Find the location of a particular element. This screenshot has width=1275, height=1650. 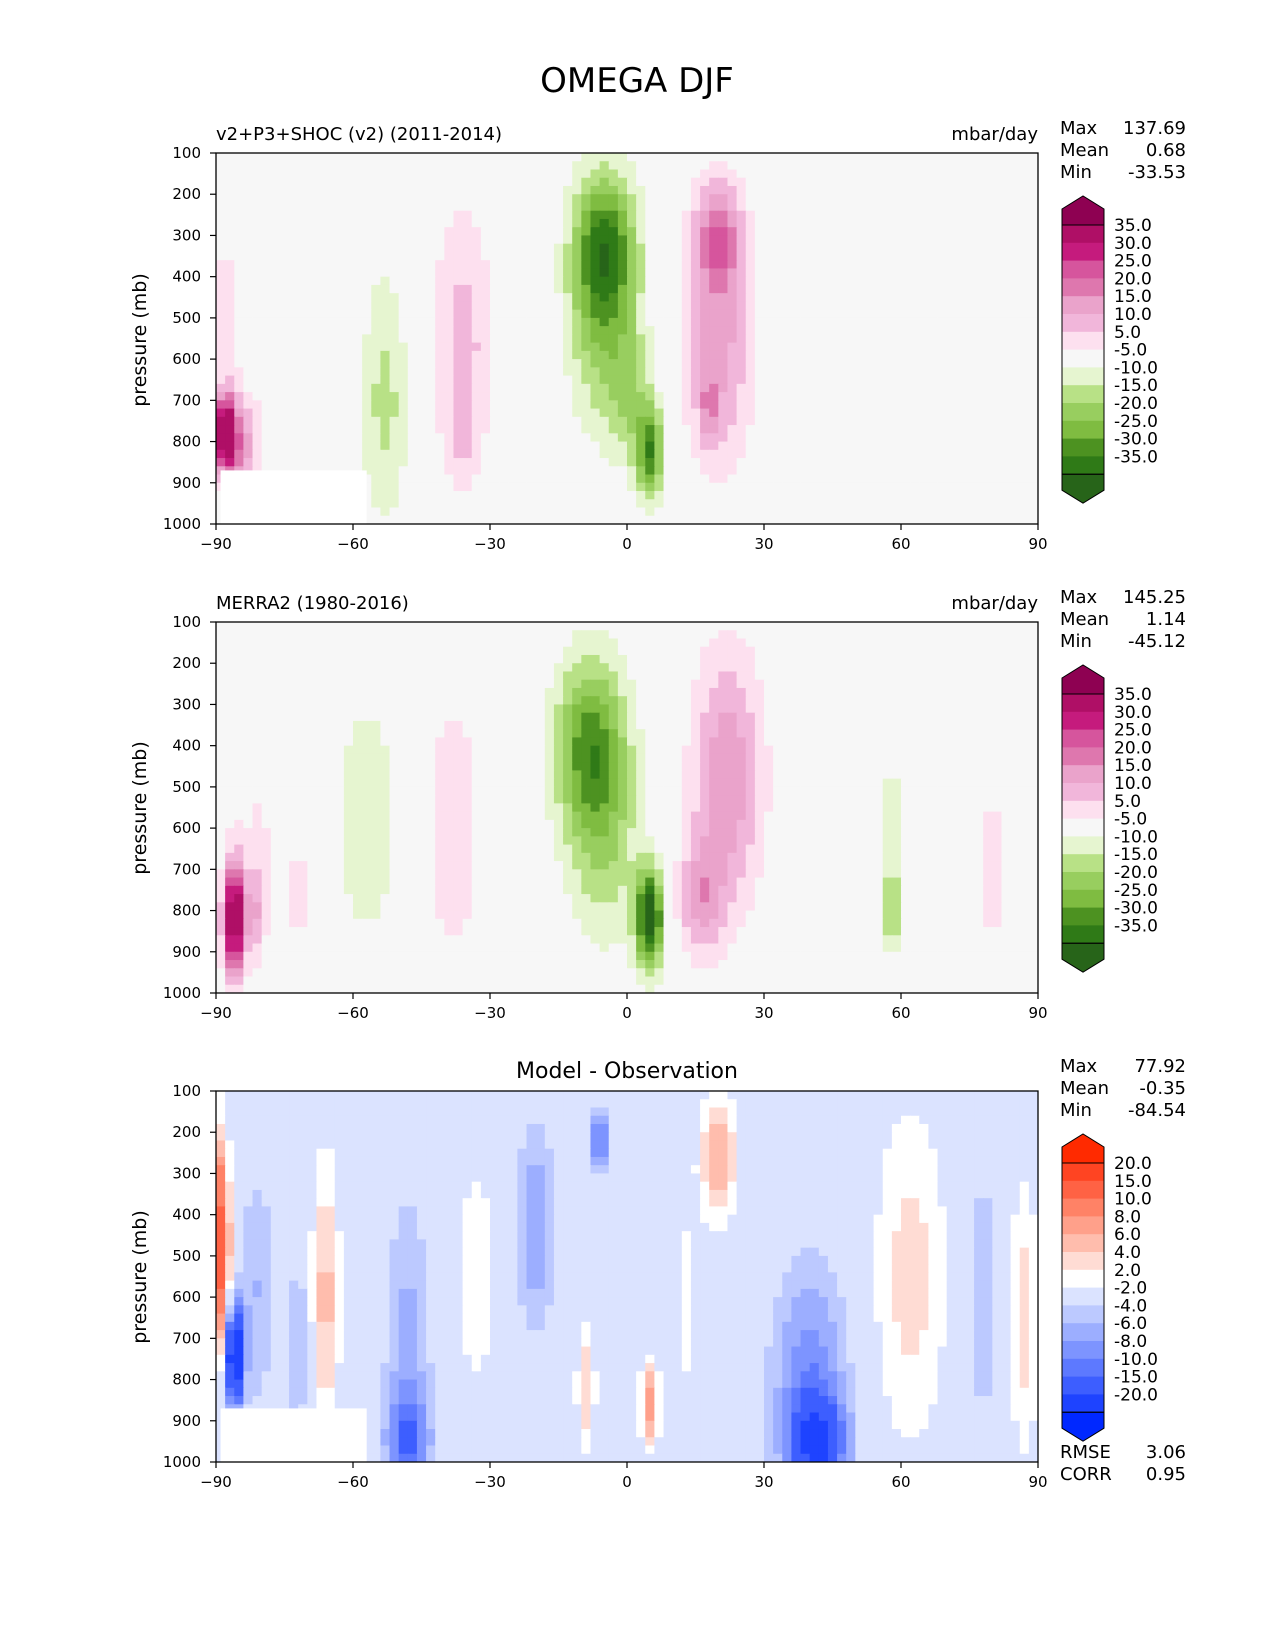

model-colorbar-swatch is located at coordinates (1083, 234).